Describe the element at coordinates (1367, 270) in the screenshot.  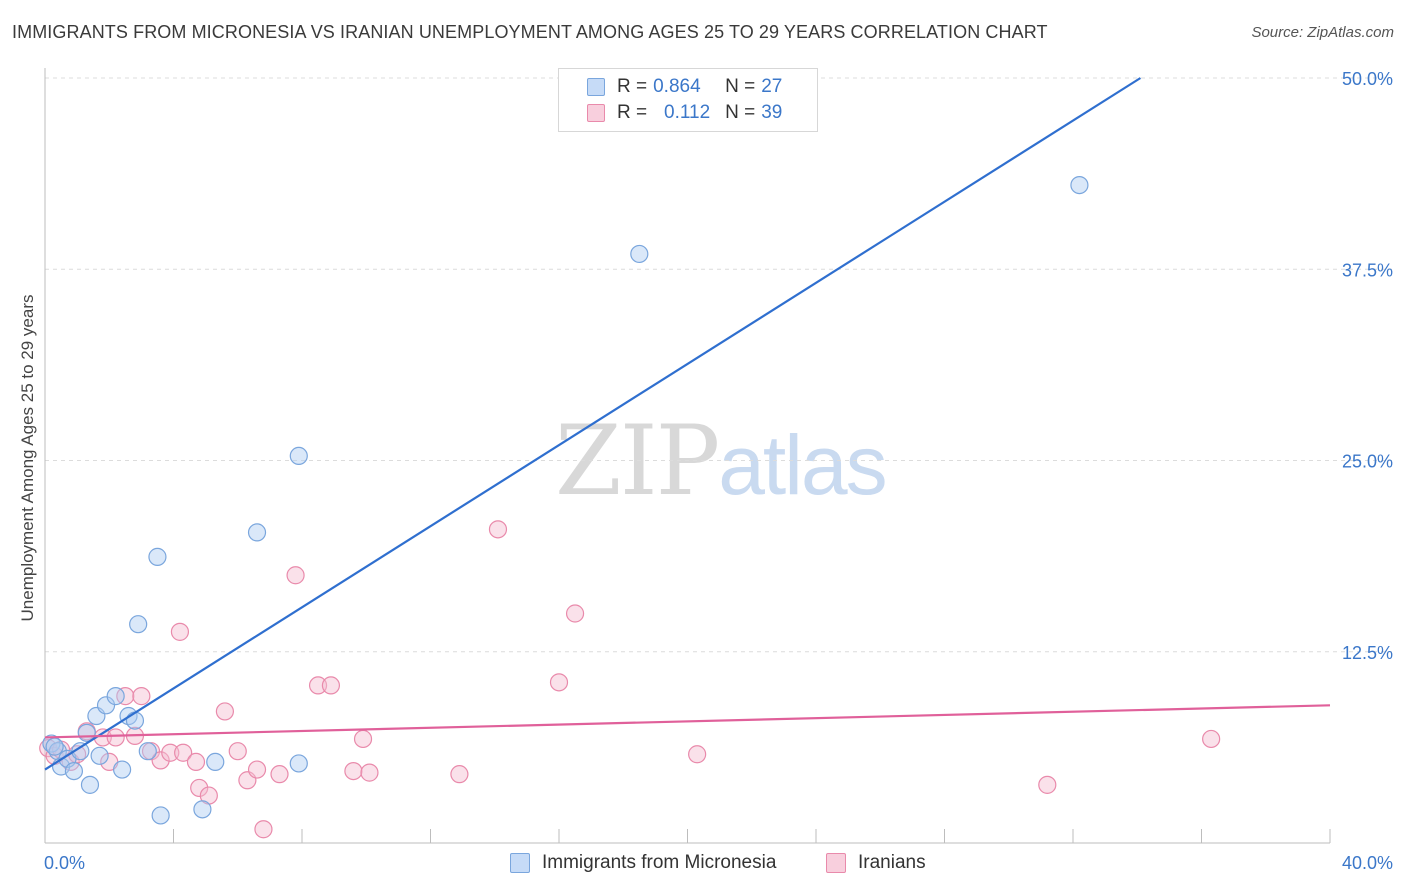
I see `y-tick-label: 37.5%` at that location.